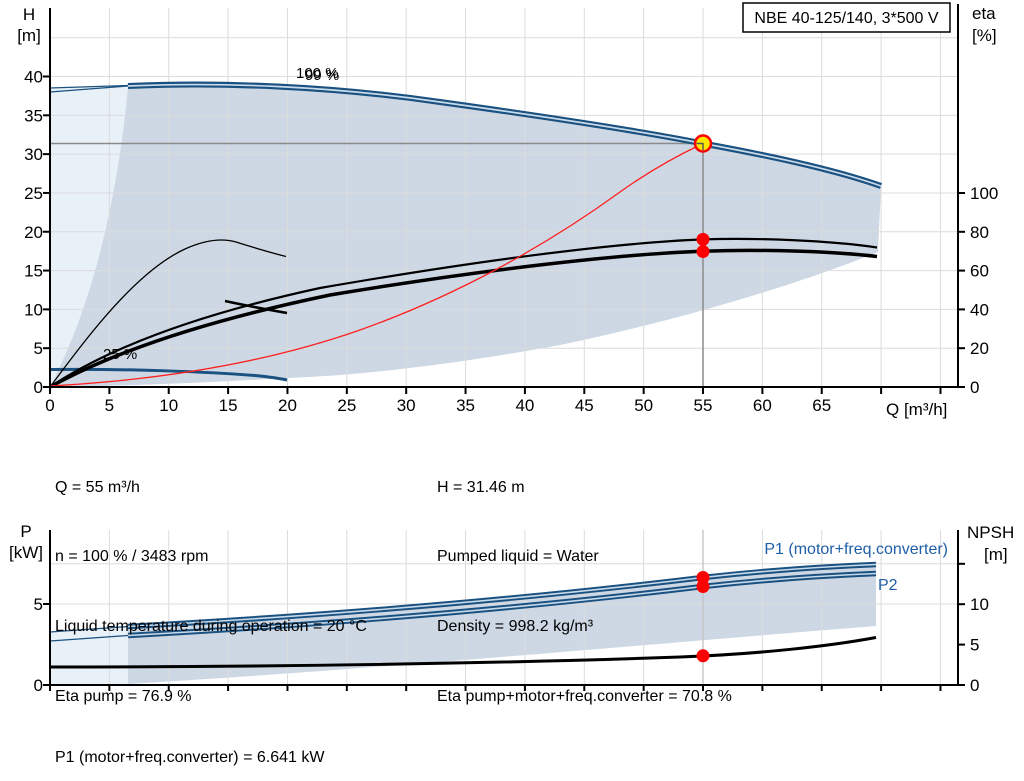  What do you see at coordinates (504, 135) in the screenshot?
I see `qh-curve-100pct-stripe` at bounding box center [504, 135].